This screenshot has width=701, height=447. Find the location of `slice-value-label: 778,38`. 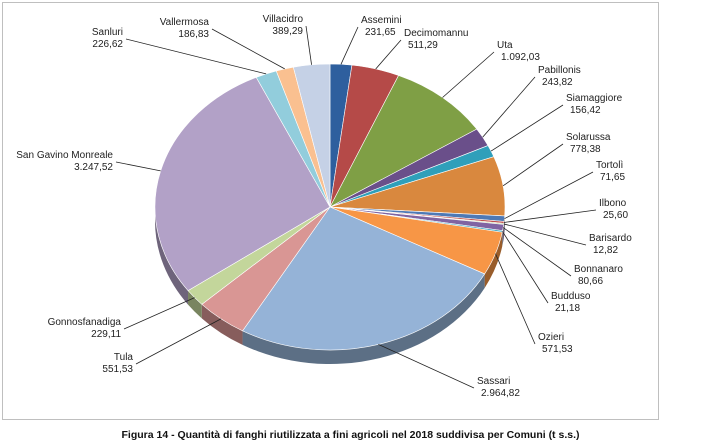

slice-value-label: 778,38 is located at coordinates (585, 149).